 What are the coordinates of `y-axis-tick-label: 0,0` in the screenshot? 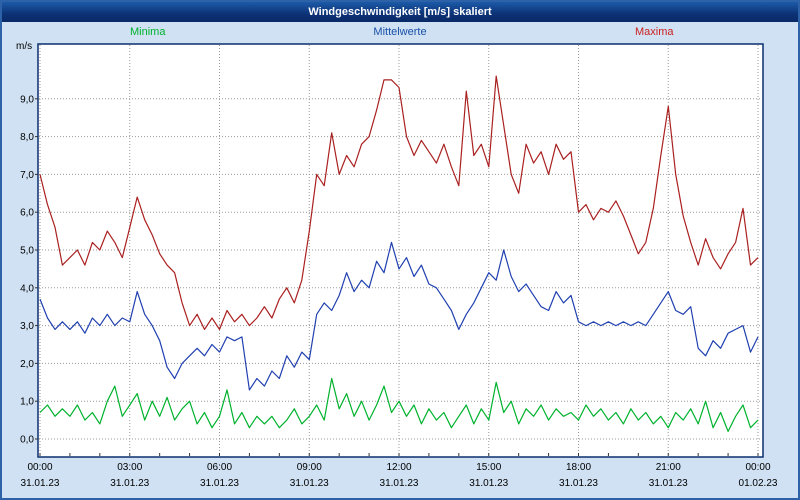 It's located at (27, 440).